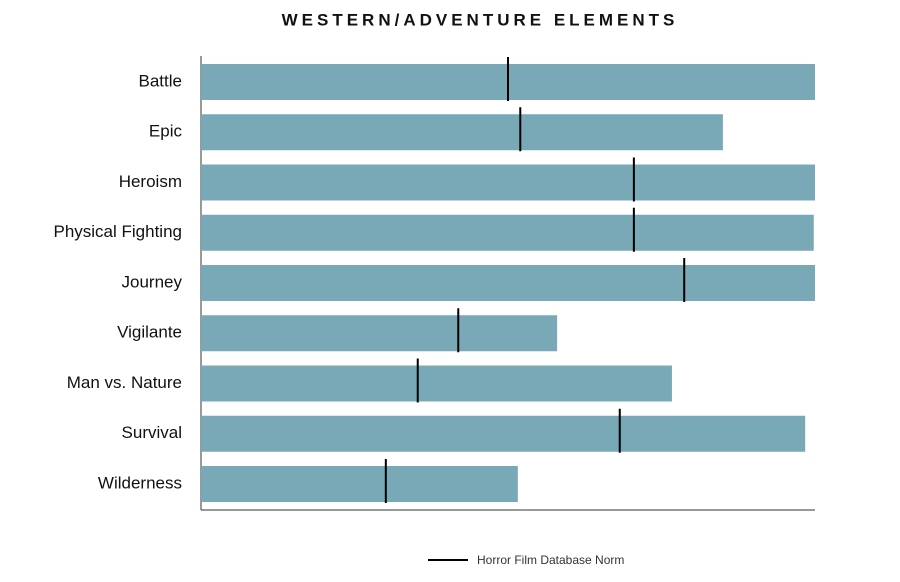 Image resolution: width=900 pixels, height=582 pixels. What do you see at coordinates (149, 332) in the screenshot?
I see `y-tick-label: Vigilante` at bounding box center [149, 332].